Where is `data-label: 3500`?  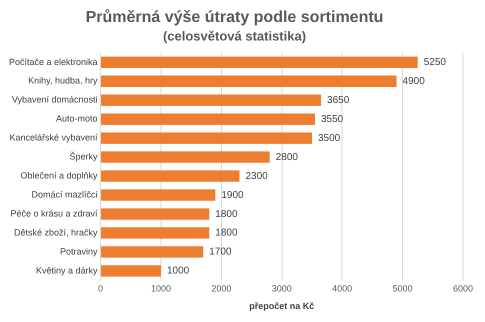
data-label: 3500 is located at coordinates (329, 138).